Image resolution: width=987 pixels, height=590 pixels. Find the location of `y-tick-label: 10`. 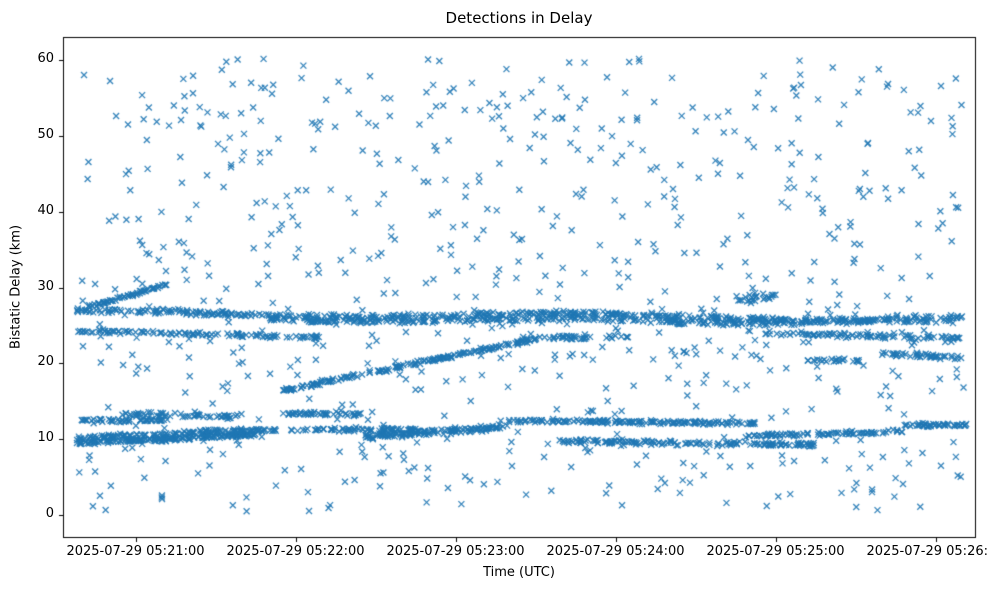

y-tick-label: 10 is located at coordinates (45, 437).